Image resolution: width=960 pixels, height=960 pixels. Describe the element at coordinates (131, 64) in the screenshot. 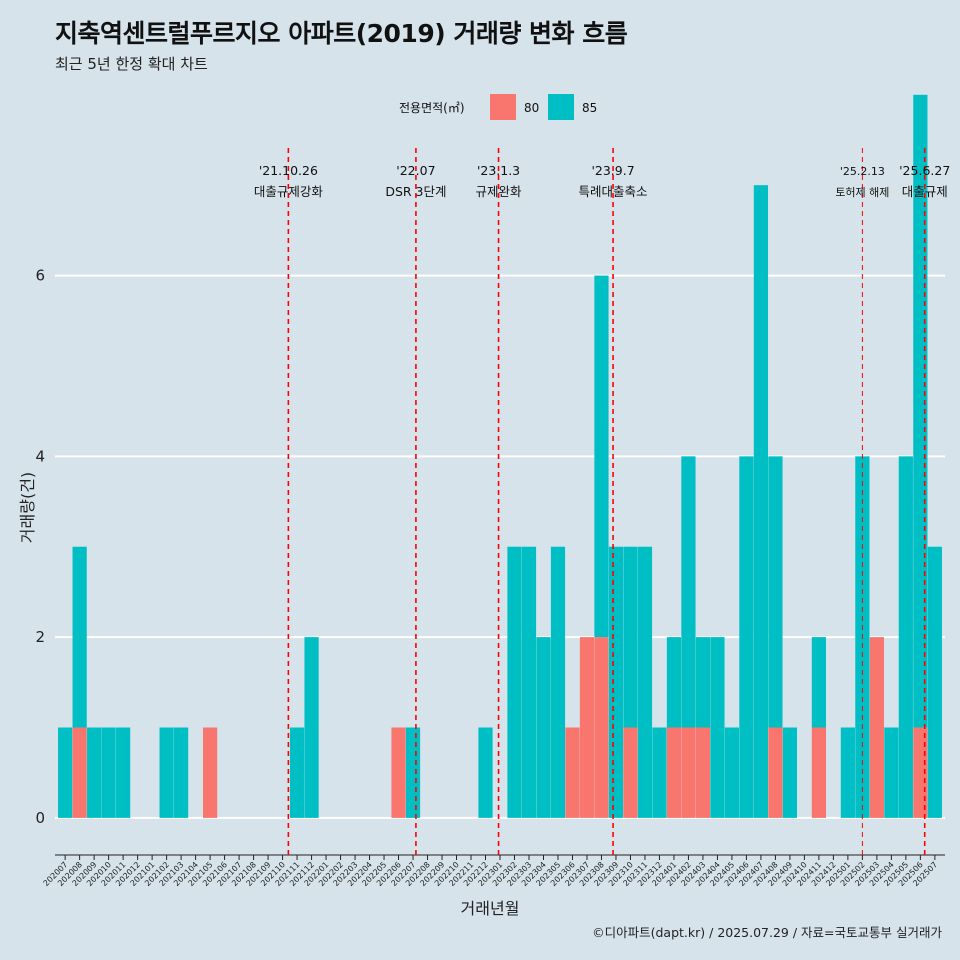

I see `chart-subtitle: 최근 5년 한정 확대 차트` at that location.